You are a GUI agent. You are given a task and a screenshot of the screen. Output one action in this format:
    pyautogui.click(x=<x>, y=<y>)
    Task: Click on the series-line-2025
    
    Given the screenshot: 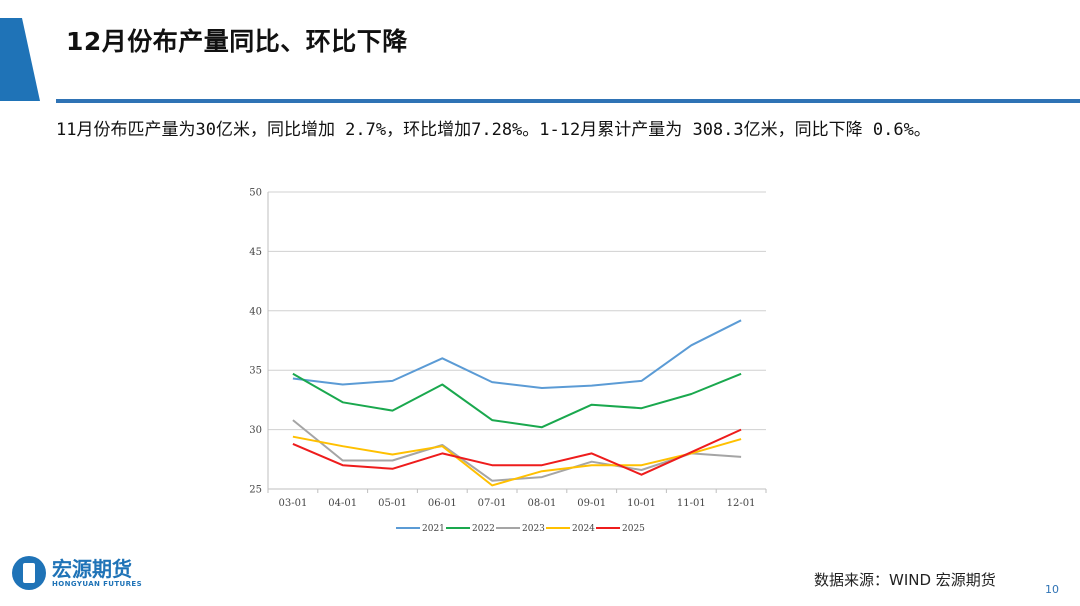 What is the action you would take?
    pyautogui.click(x=517, y=452)
    